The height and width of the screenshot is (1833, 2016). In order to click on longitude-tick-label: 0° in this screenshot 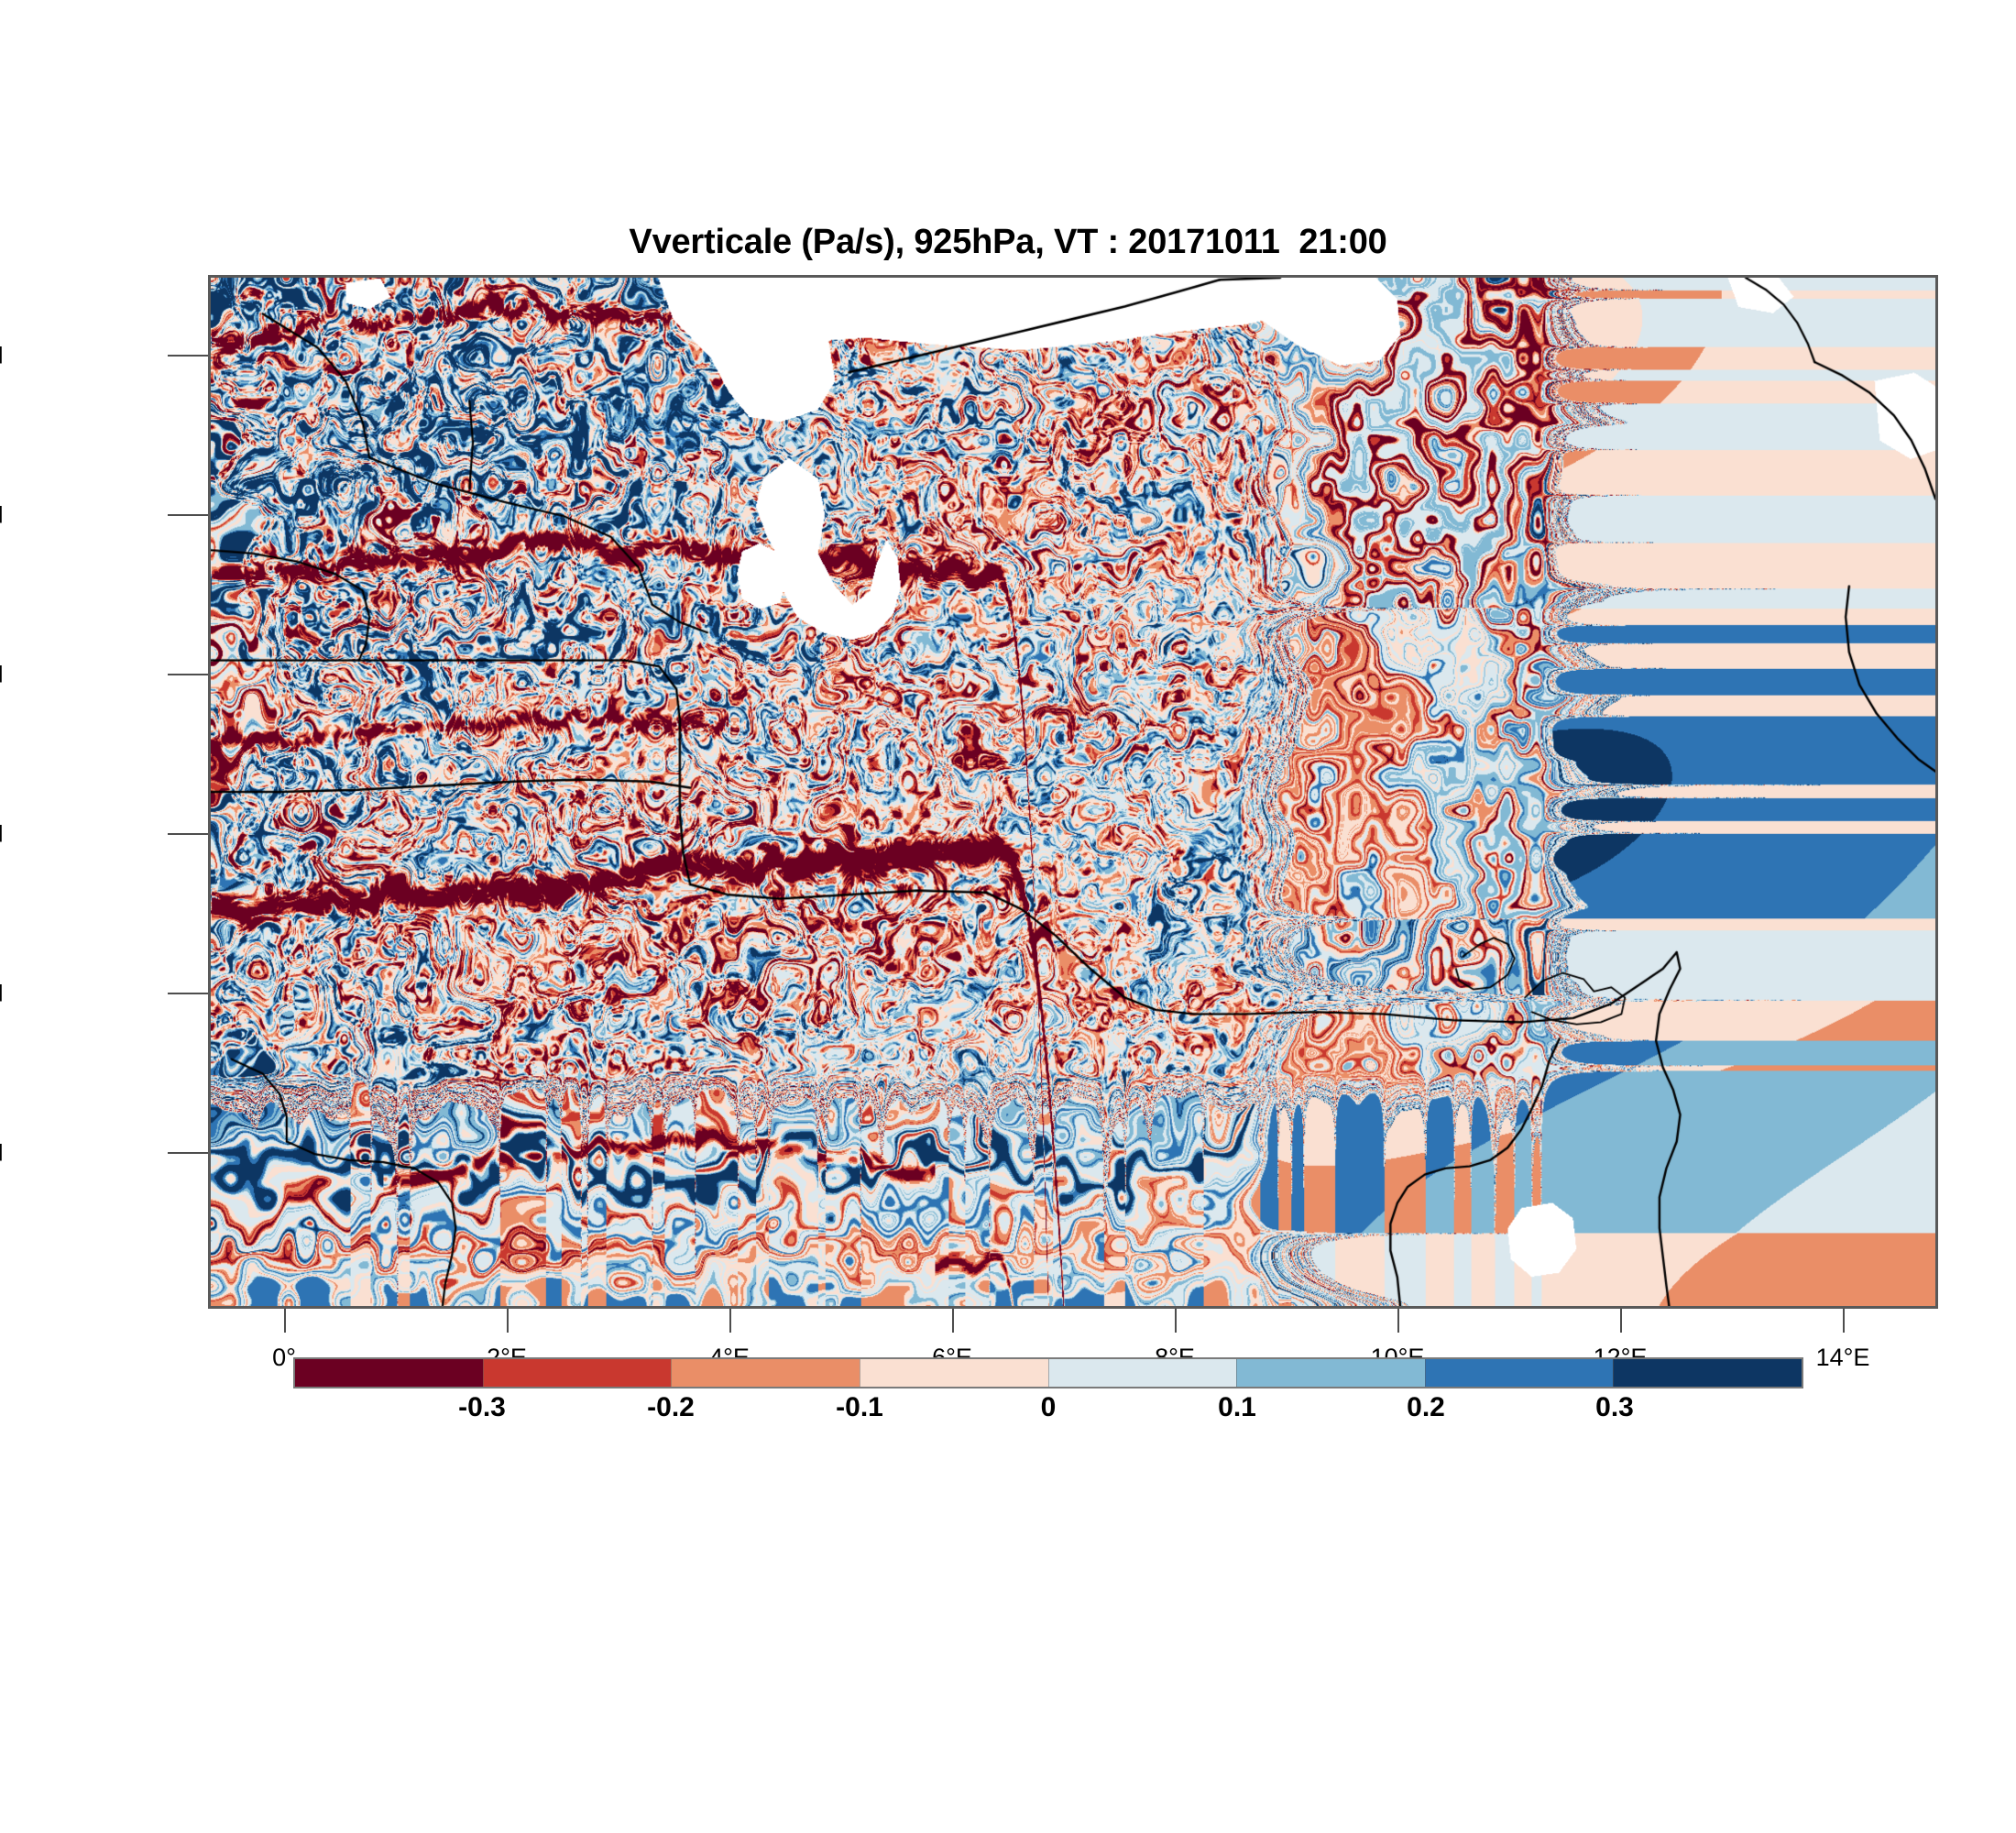, I will do `click(284, 1357)`.